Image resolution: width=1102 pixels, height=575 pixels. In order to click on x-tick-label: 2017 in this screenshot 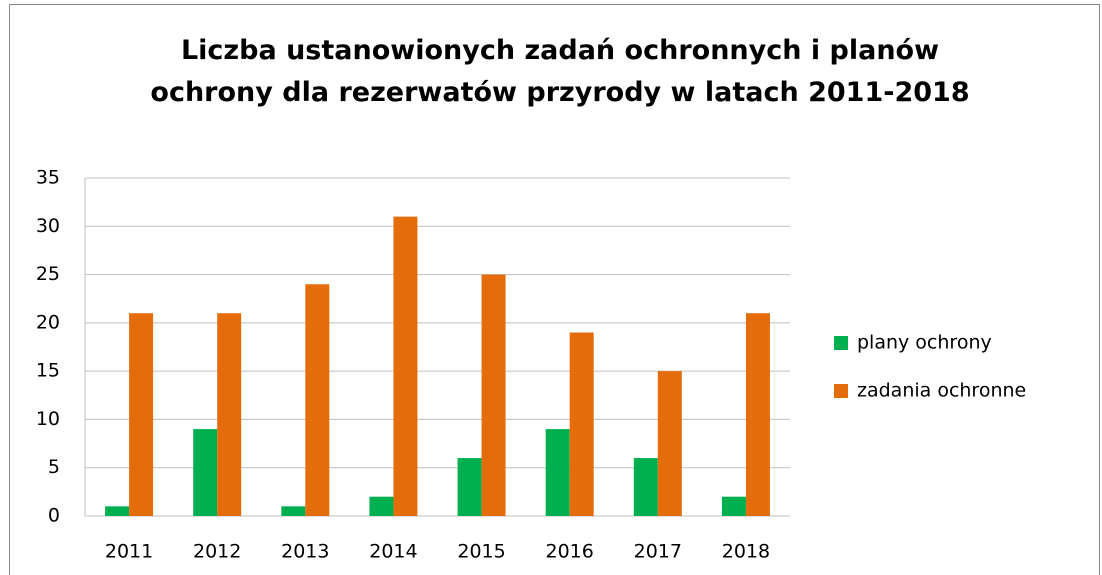, I will do `click(658, 552)`.